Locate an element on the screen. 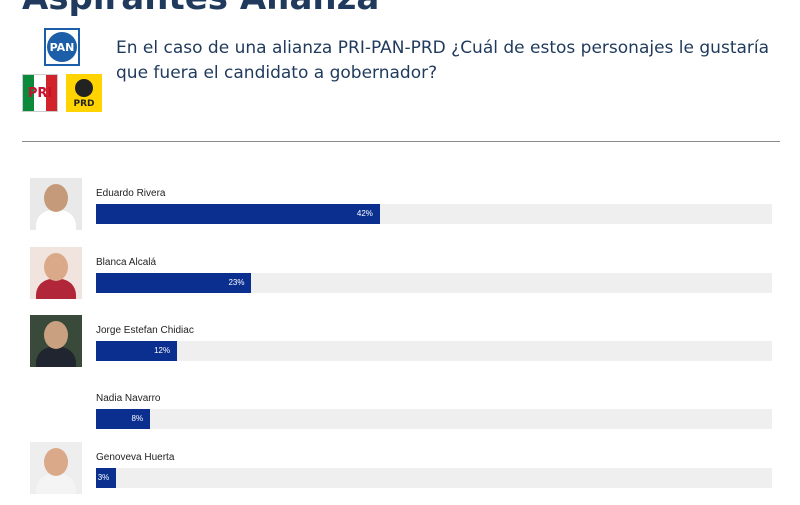  prd-logo-text: PRD is located at coordinates (84, 104).